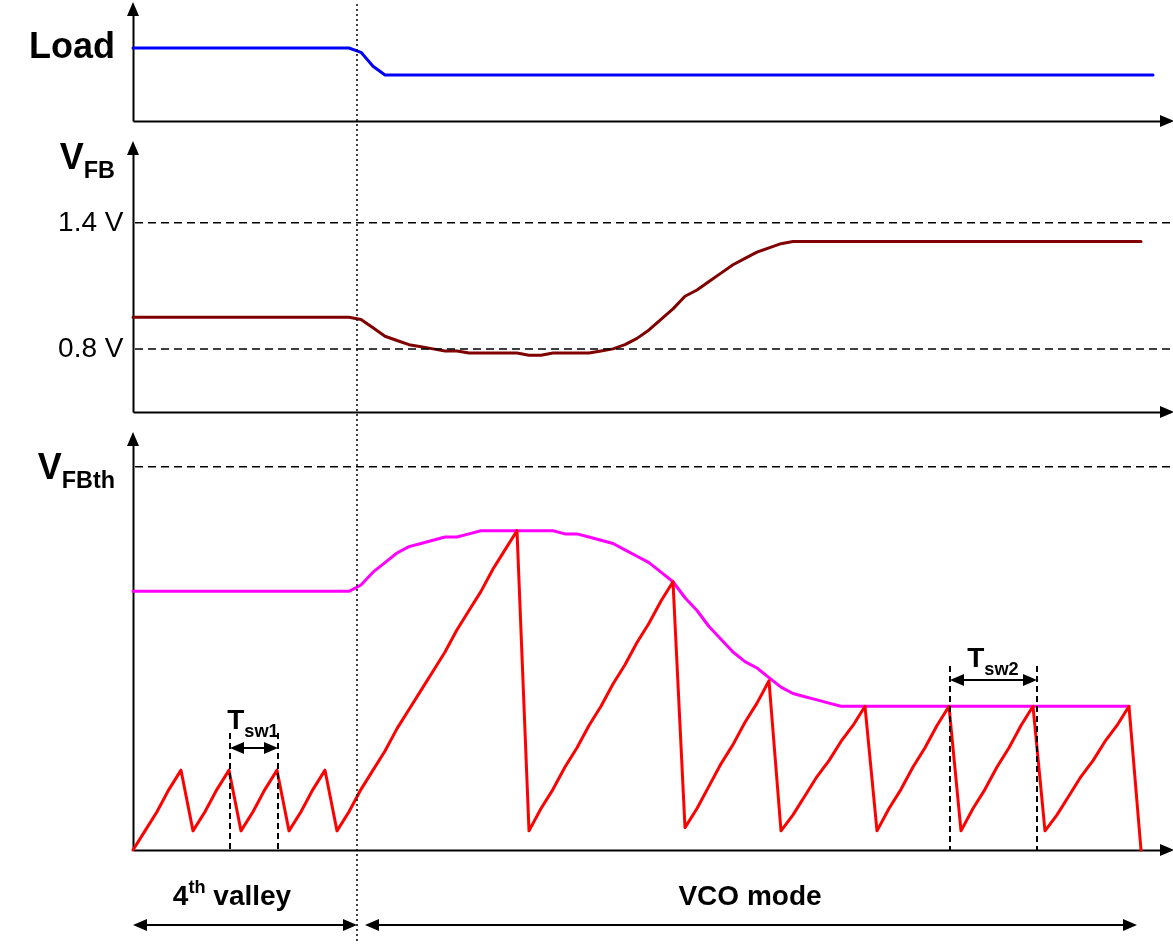 The height and width of the screenshot is (947, 1173). What do you see at coordinates (750, 896) in the screenshot?
I see `text: VCO mode` at bounding box center [750, 896].